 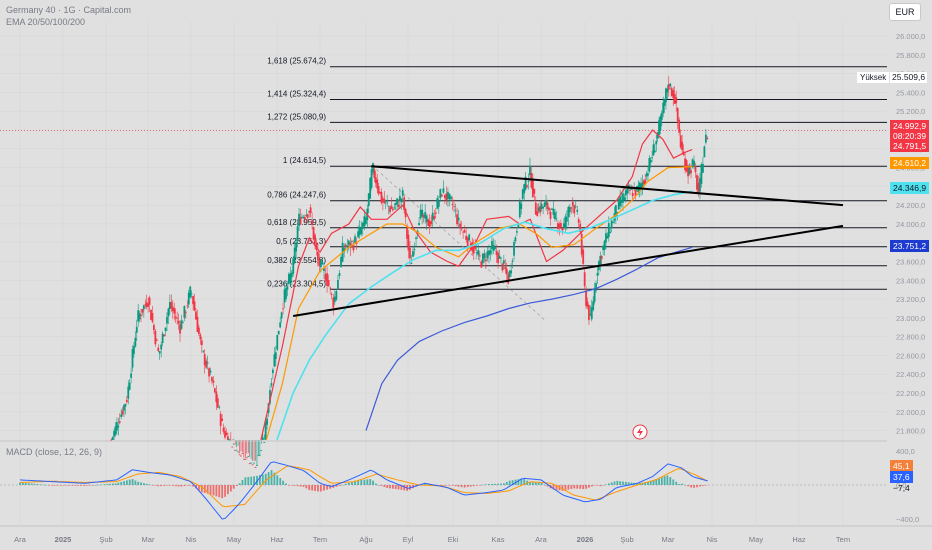 I want to click on fib-label: 0,618 (23.959,5), so click(x=296, y=222).